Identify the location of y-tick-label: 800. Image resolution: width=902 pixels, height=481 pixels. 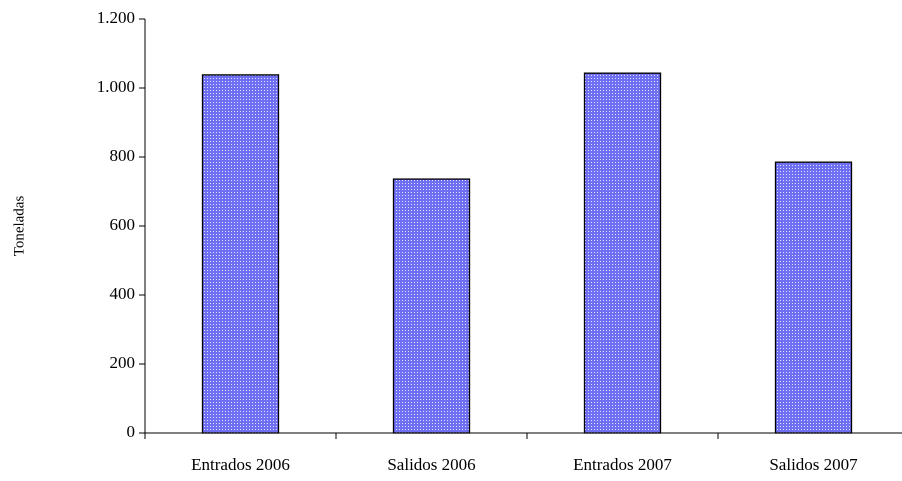
(123, 155).